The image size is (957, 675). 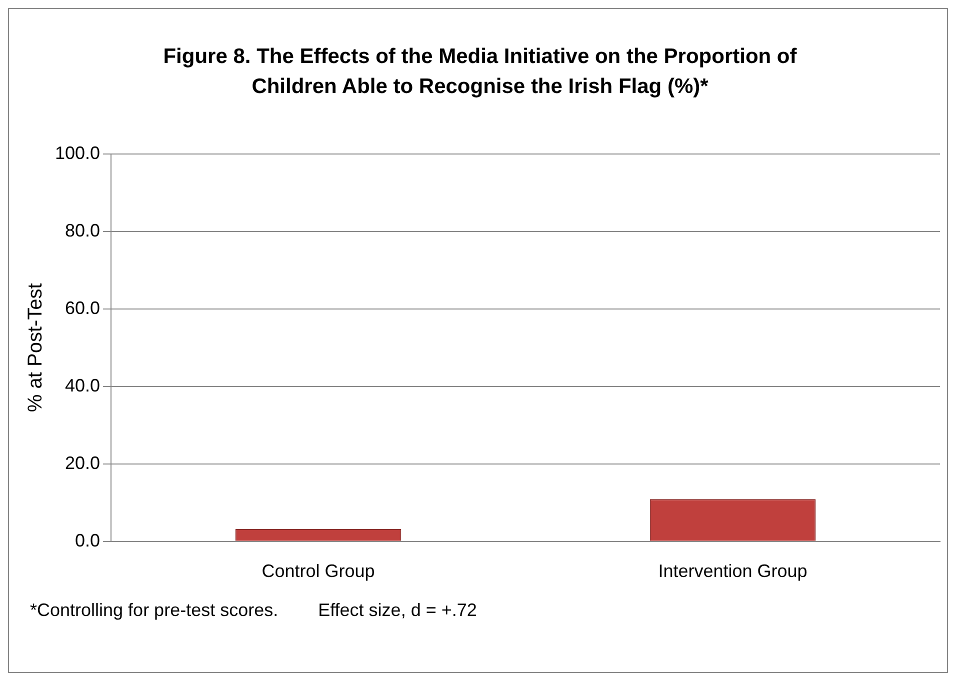 I want to click on y-tick-label: 0.0, so click(x=87, y=540).